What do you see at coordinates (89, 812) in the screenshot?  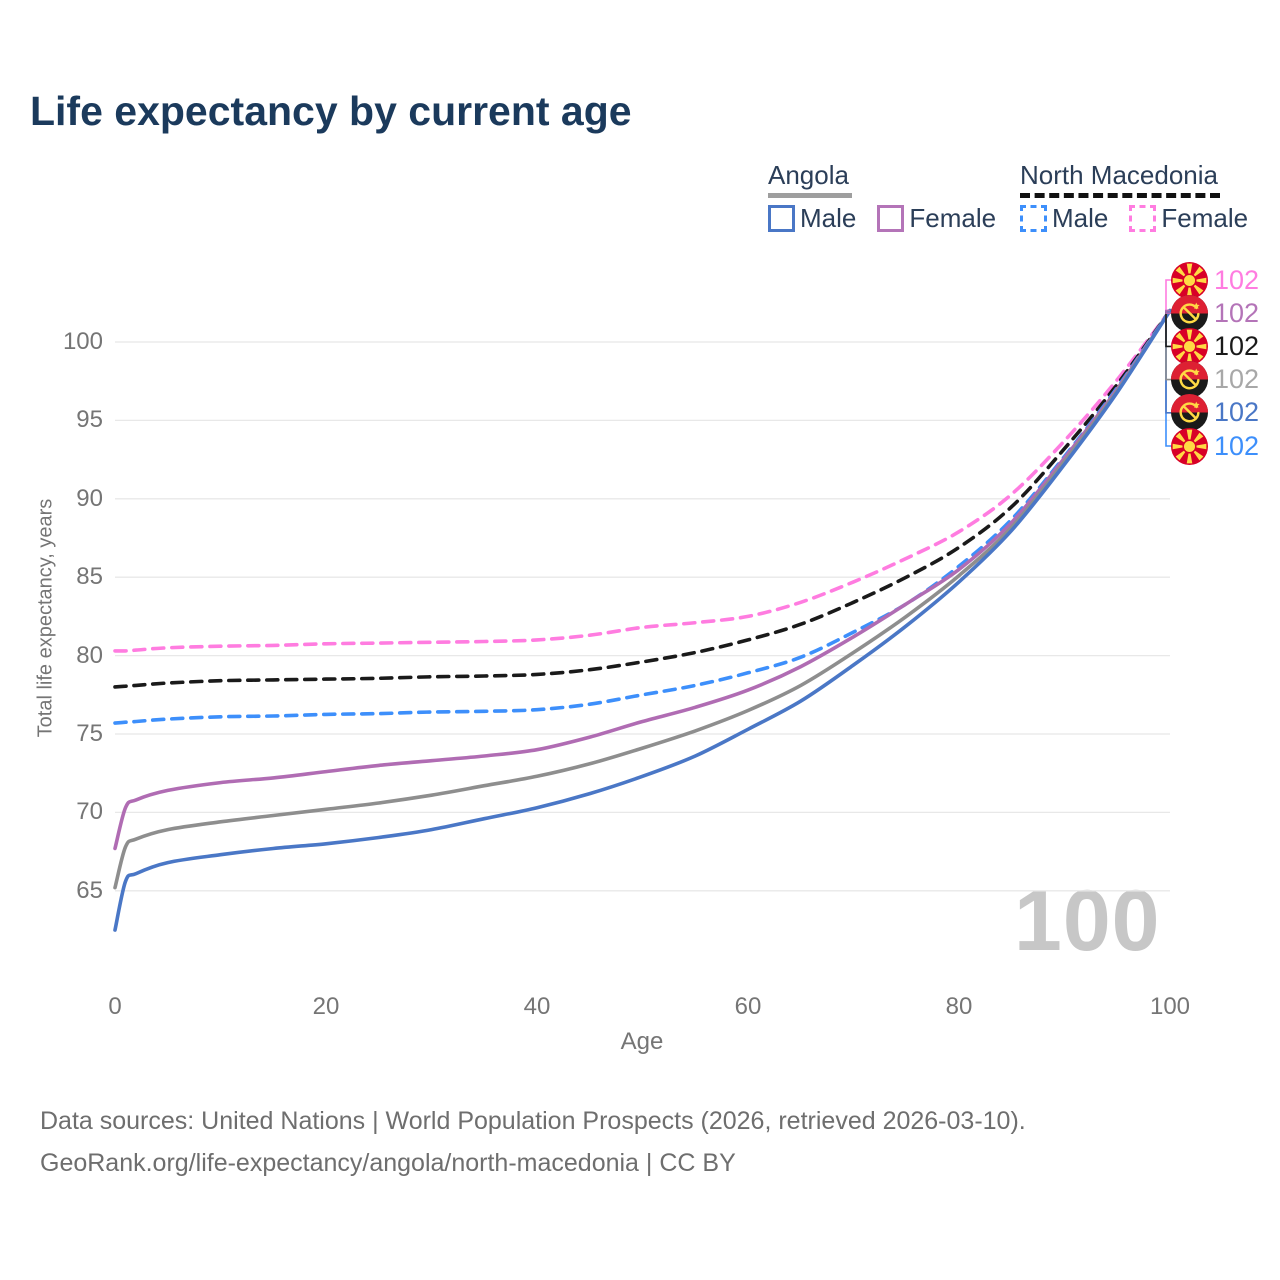 I see `y-tick-label: 70` at bounding box center [89, 812].